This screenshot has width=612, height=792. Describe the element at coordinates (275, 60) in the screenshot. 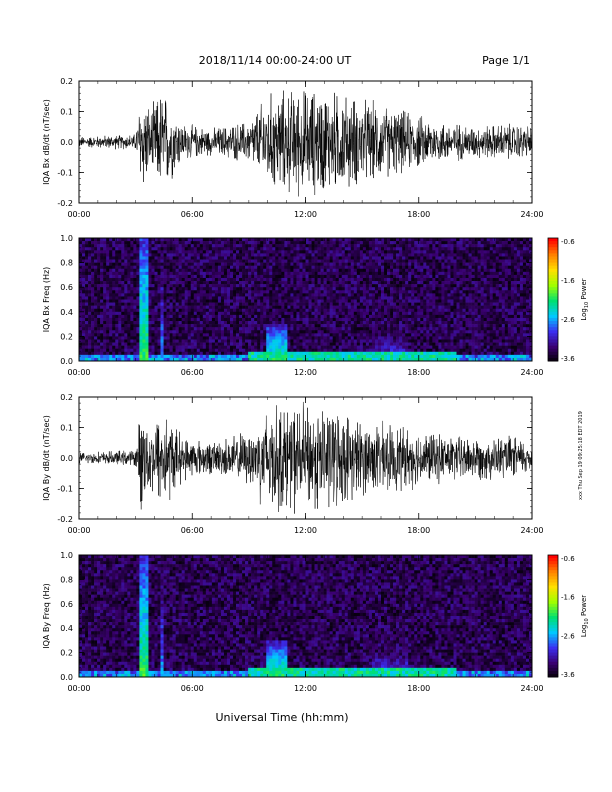

I see `header-date-range: 2018/11/14 00:00-24:00 UT` at that location.